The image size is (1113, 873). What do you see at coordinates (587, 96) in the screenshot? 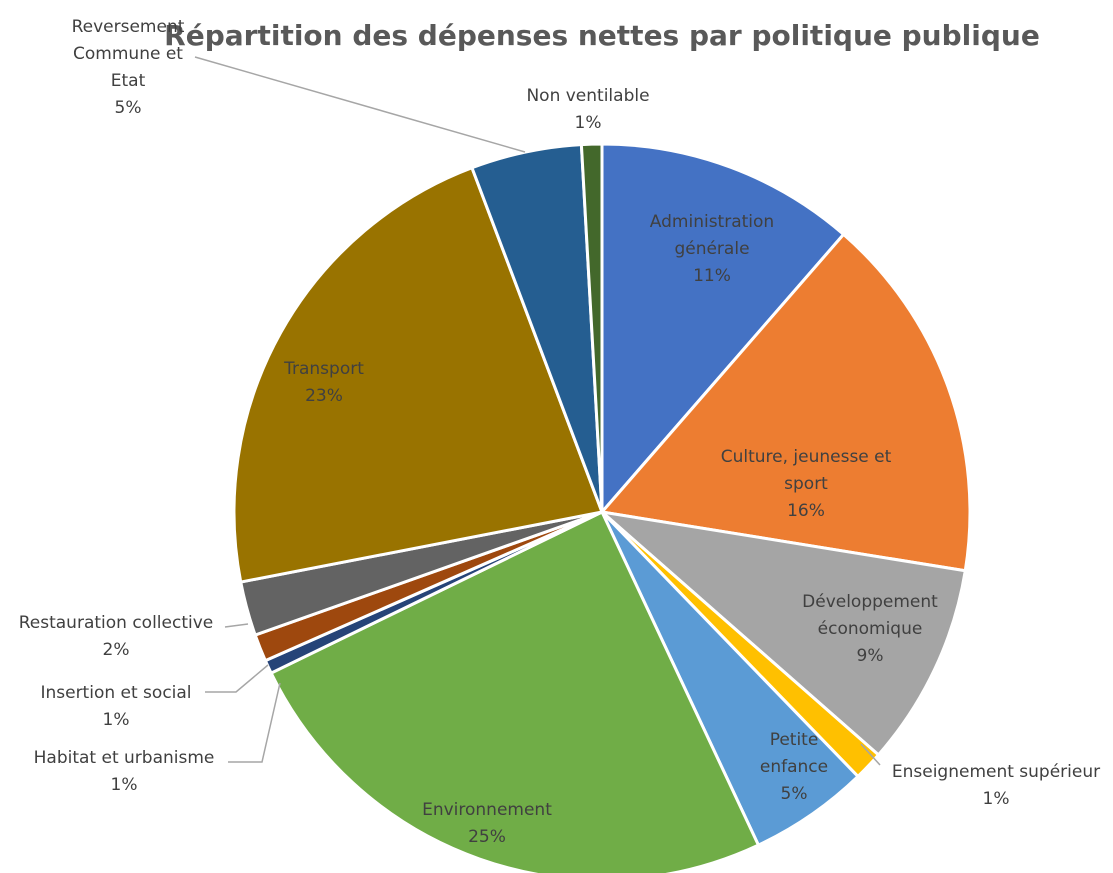
I see `slice-name: Non ventilable` at bounding box center [587, 96].